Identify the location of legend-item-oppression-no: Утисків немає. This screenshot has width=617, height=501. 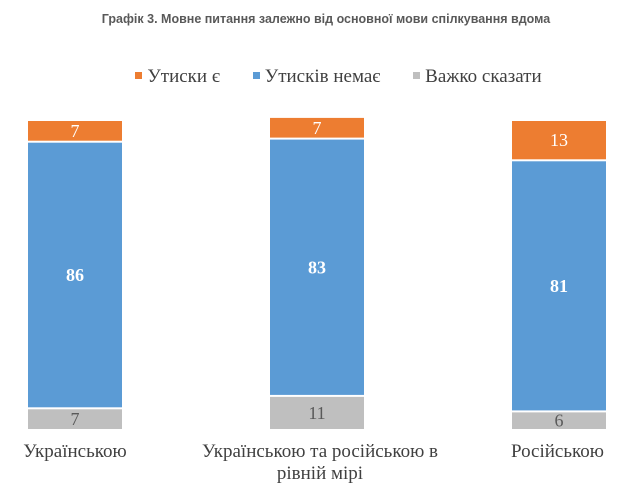
(316, 77).